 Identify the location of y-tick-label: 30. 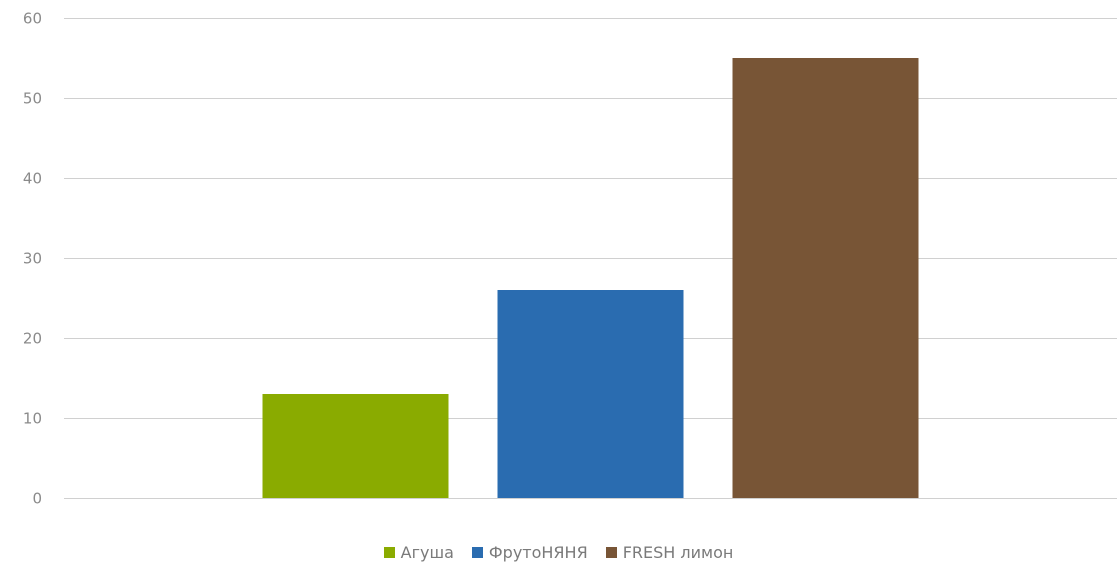
(32, 259).